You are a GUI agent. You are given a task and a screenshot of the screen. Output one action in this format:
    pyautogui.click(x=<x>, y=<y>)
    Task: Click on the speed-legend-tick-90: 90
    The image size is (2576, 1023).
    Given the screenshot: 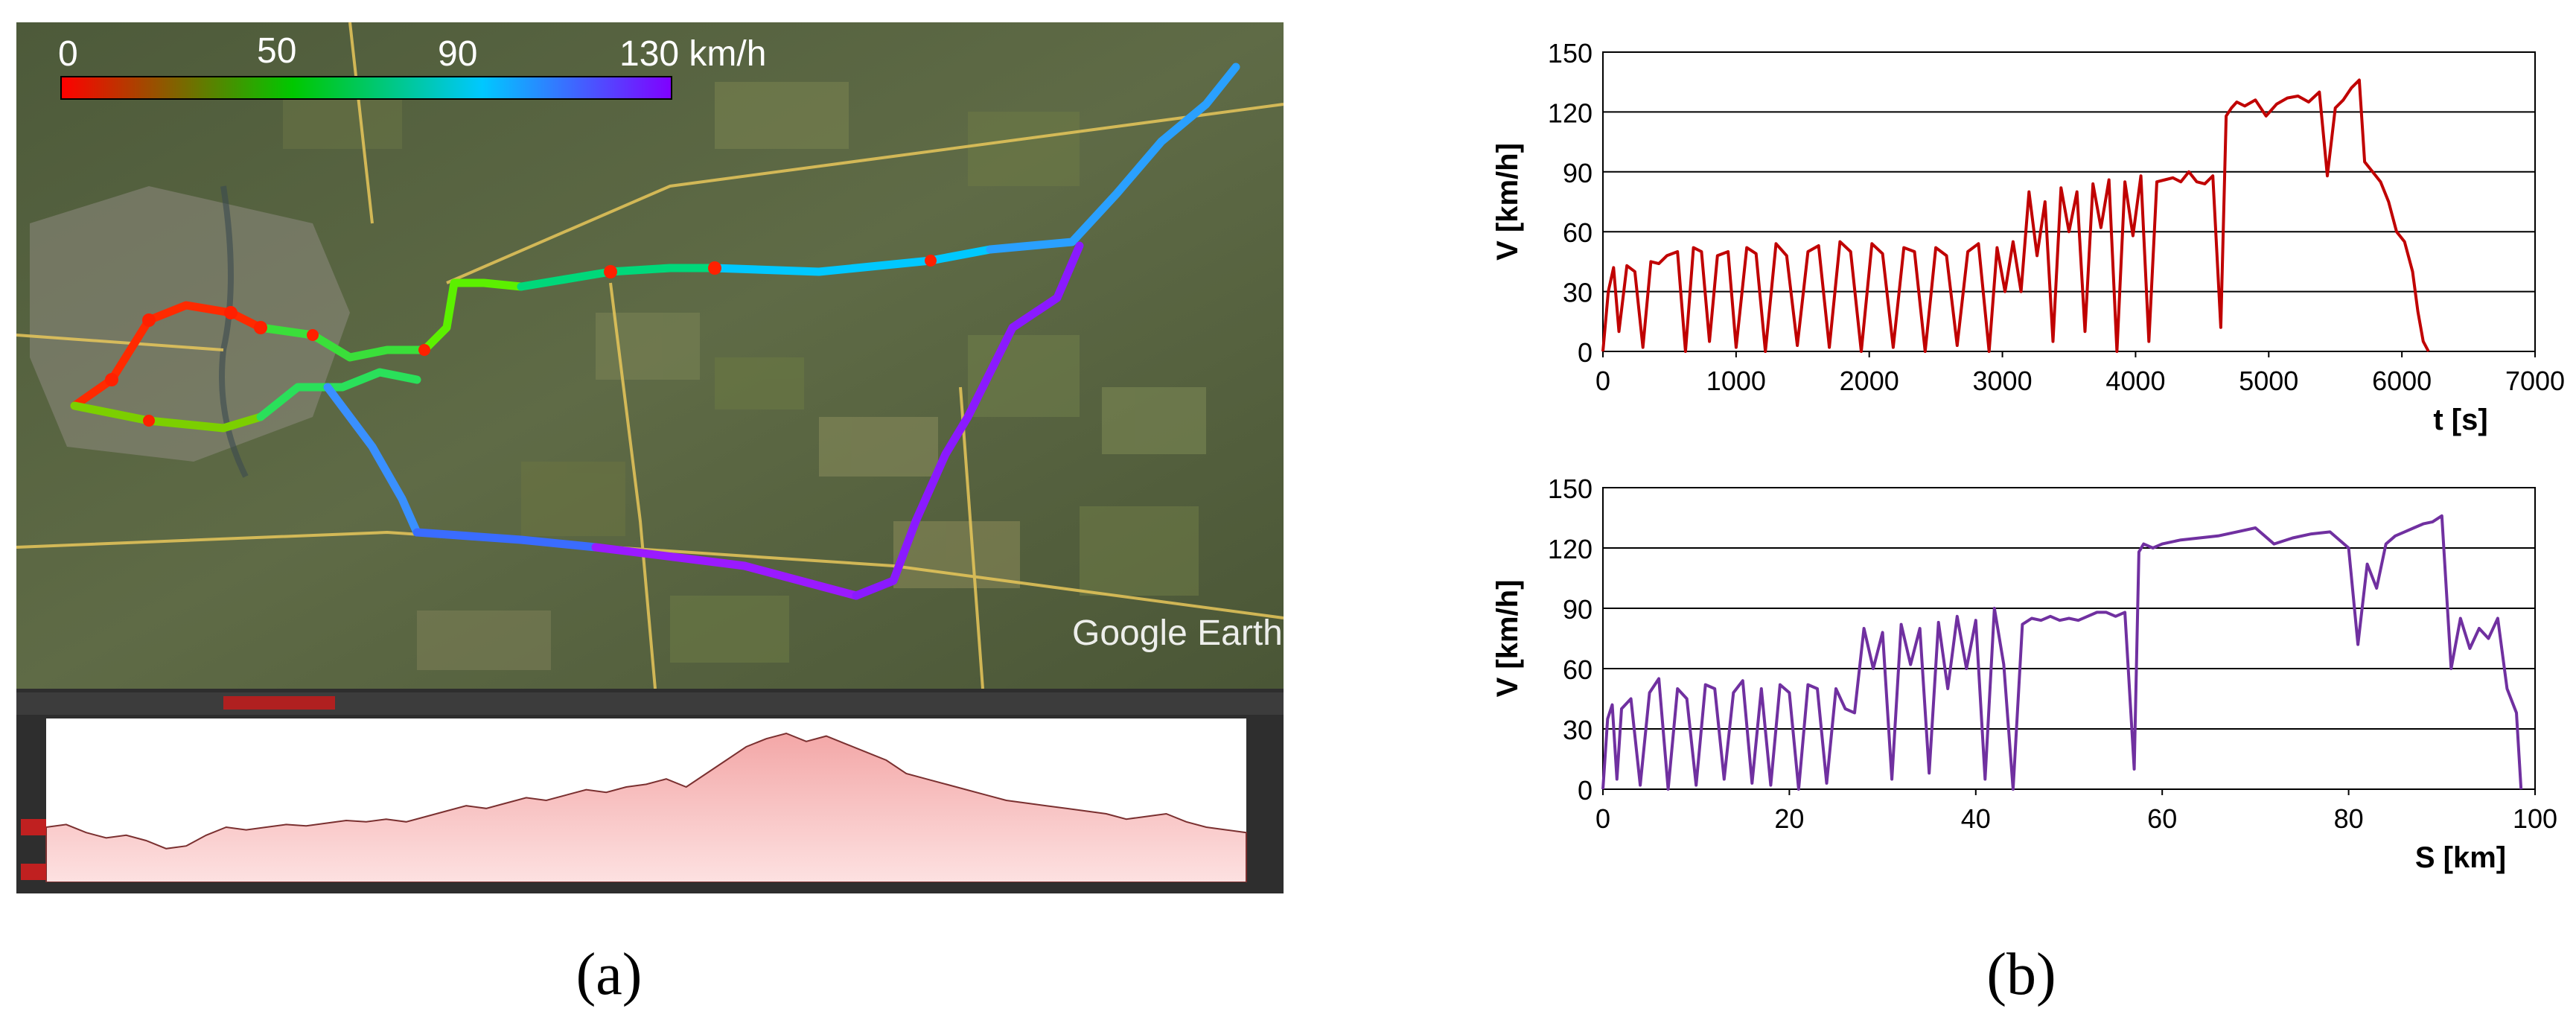 What is the action you would take?
    pyautogui.click(x=457, y=54)
    